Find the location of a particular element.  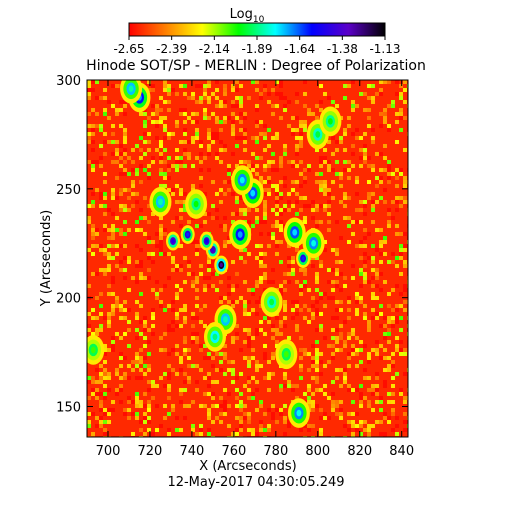

colorbar-tick-label: -2.39 is located at coordinates (171, 49).